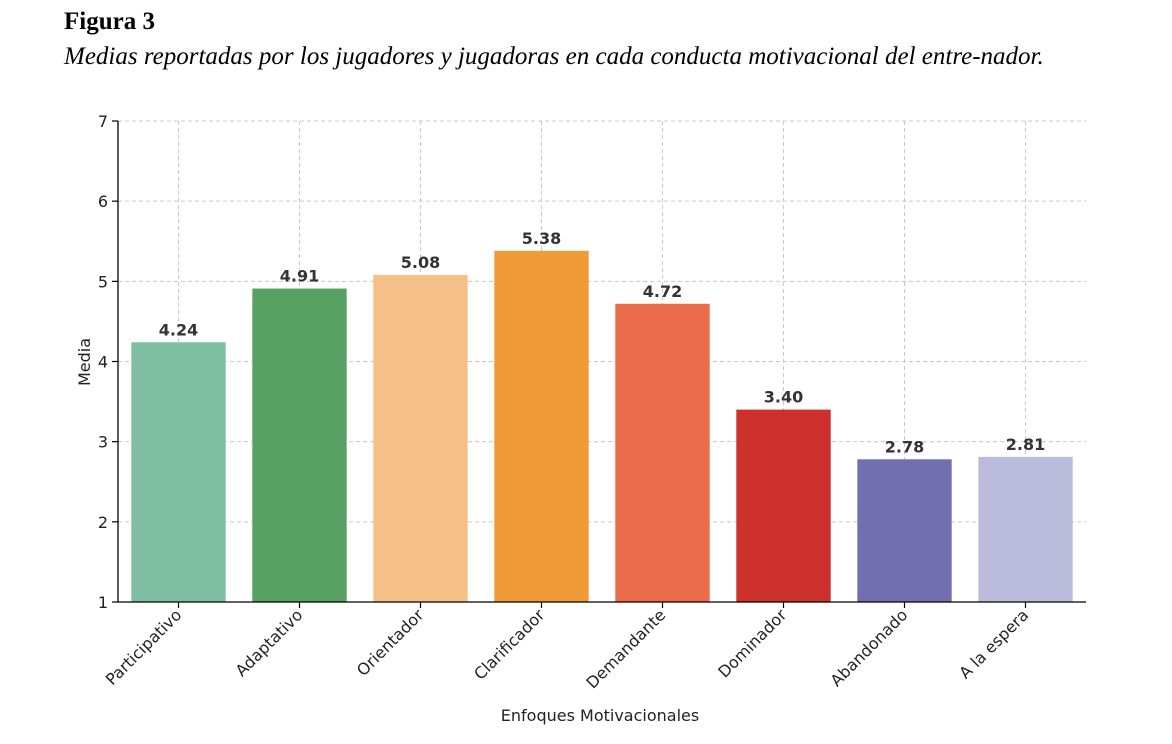  I want to click on bar-participativo, so click(178, 472).